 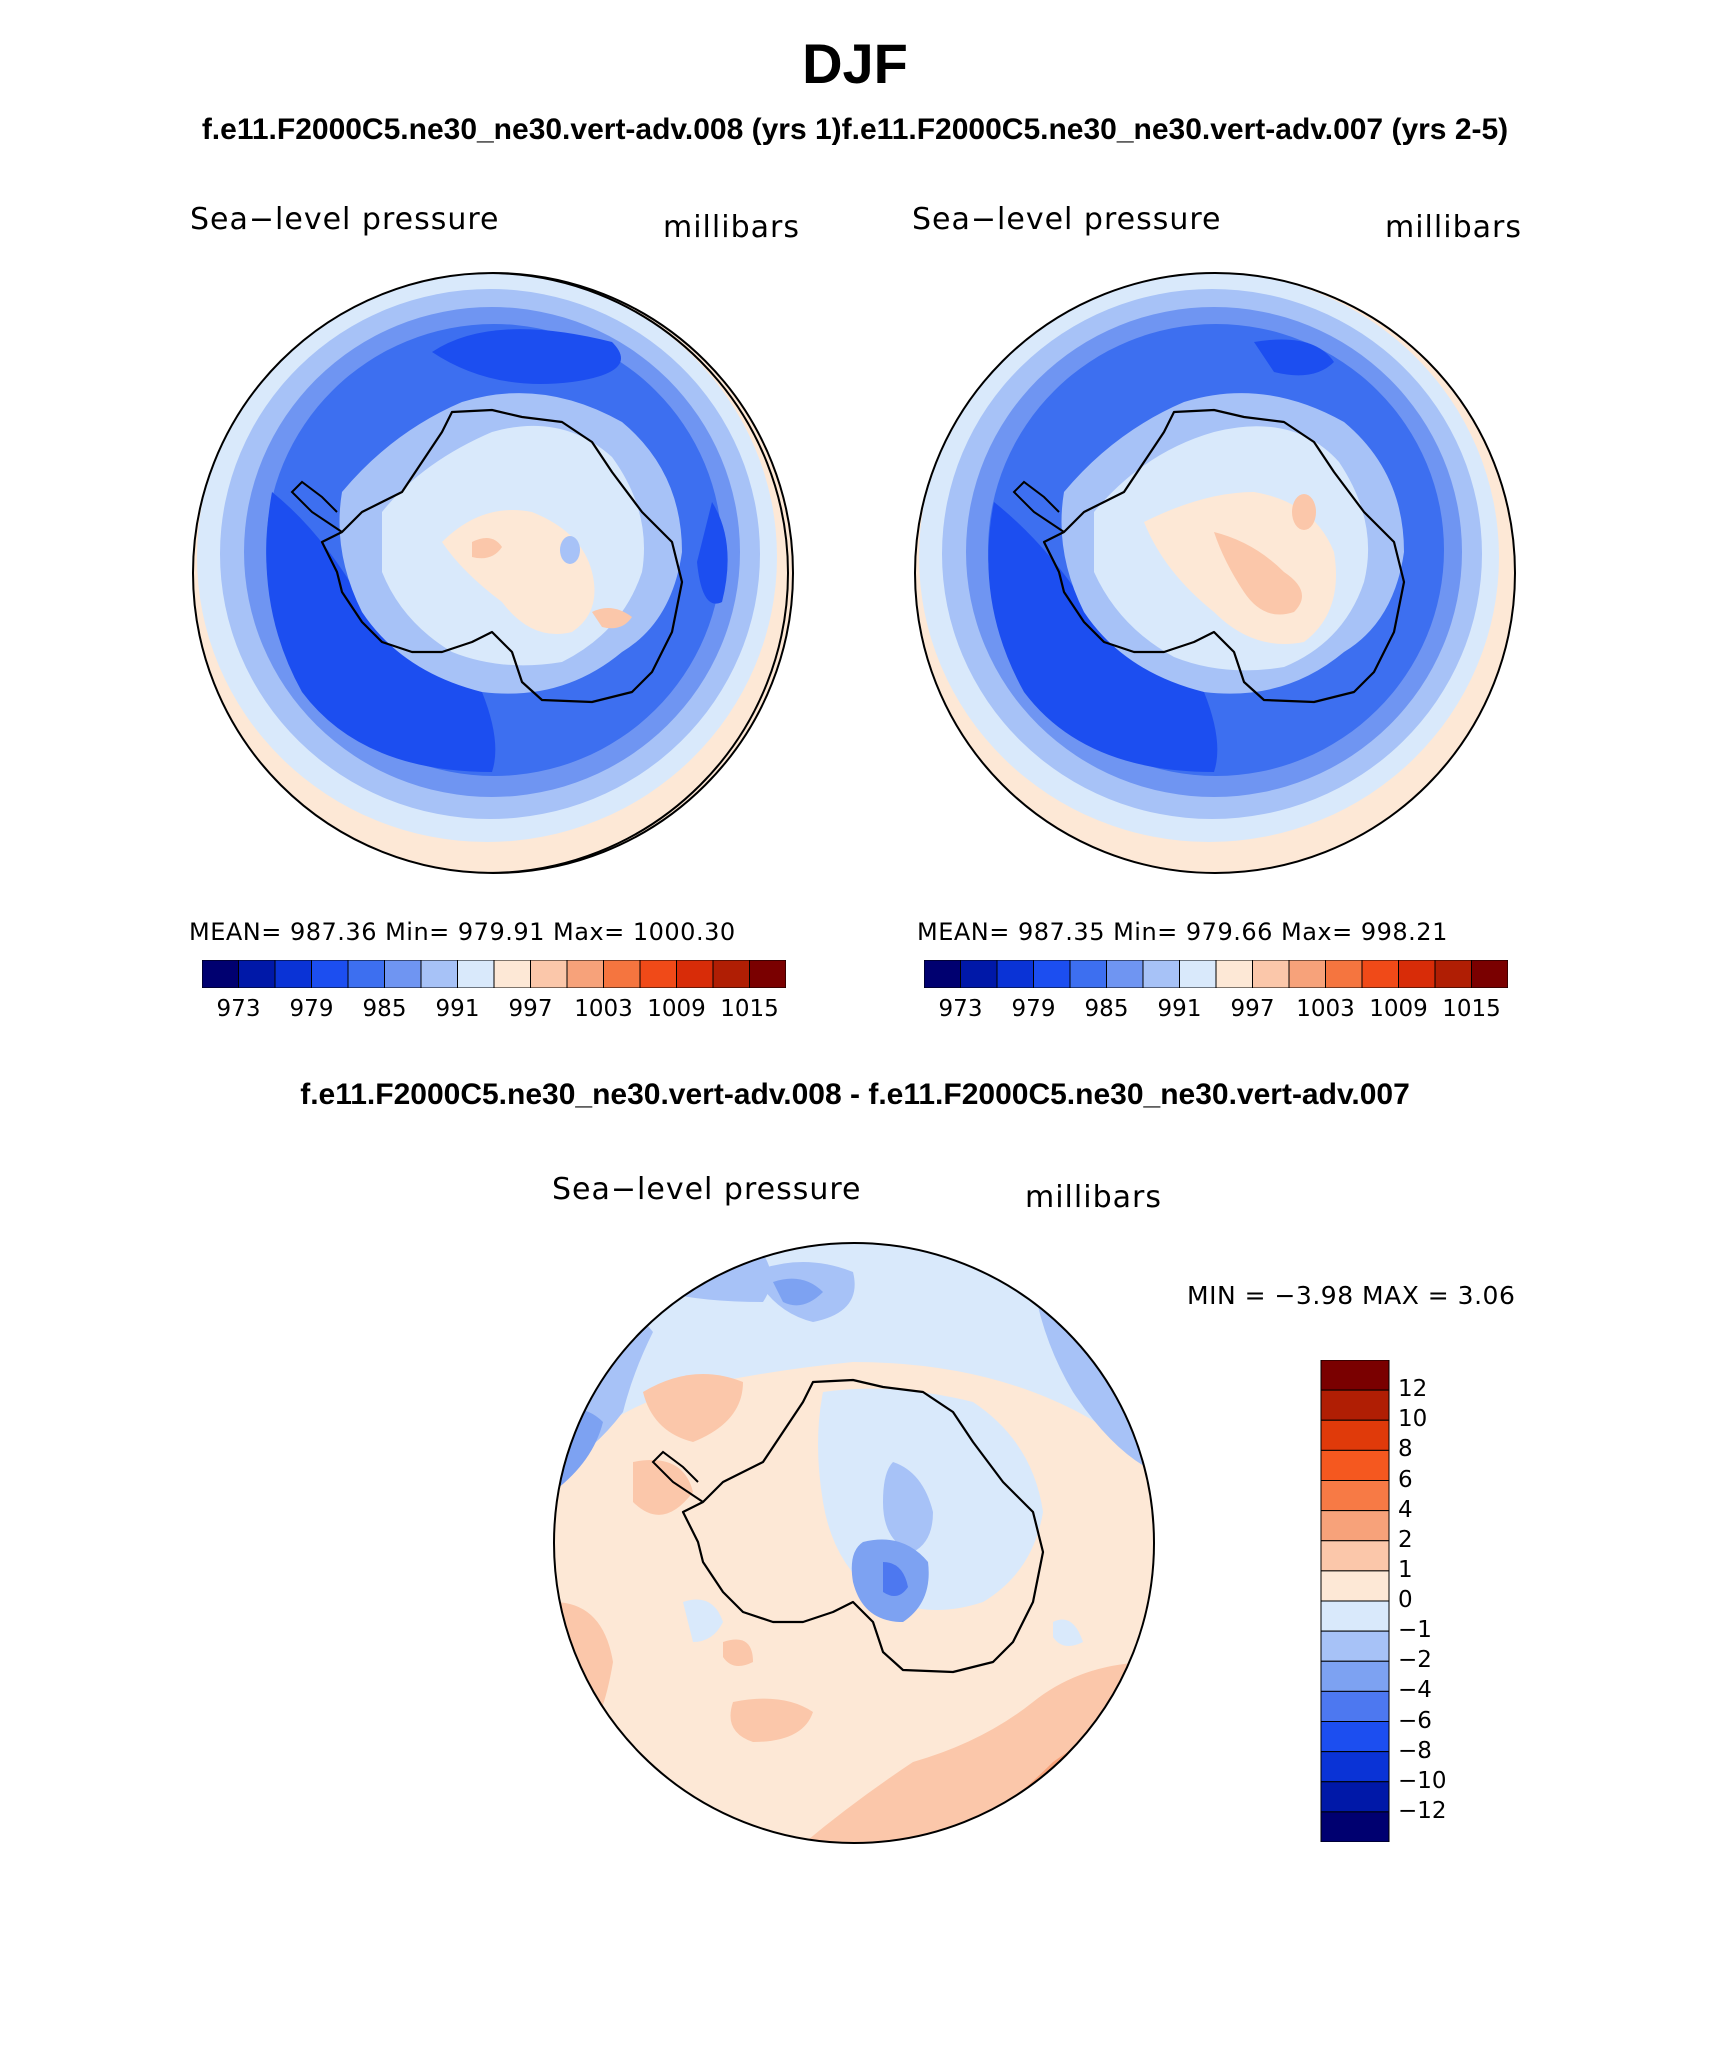 What do you see at coordinates (1422, 1780) in the screenshot?
I see `colorbar-tick-label: −10` at bounding box center [1422, 1780].